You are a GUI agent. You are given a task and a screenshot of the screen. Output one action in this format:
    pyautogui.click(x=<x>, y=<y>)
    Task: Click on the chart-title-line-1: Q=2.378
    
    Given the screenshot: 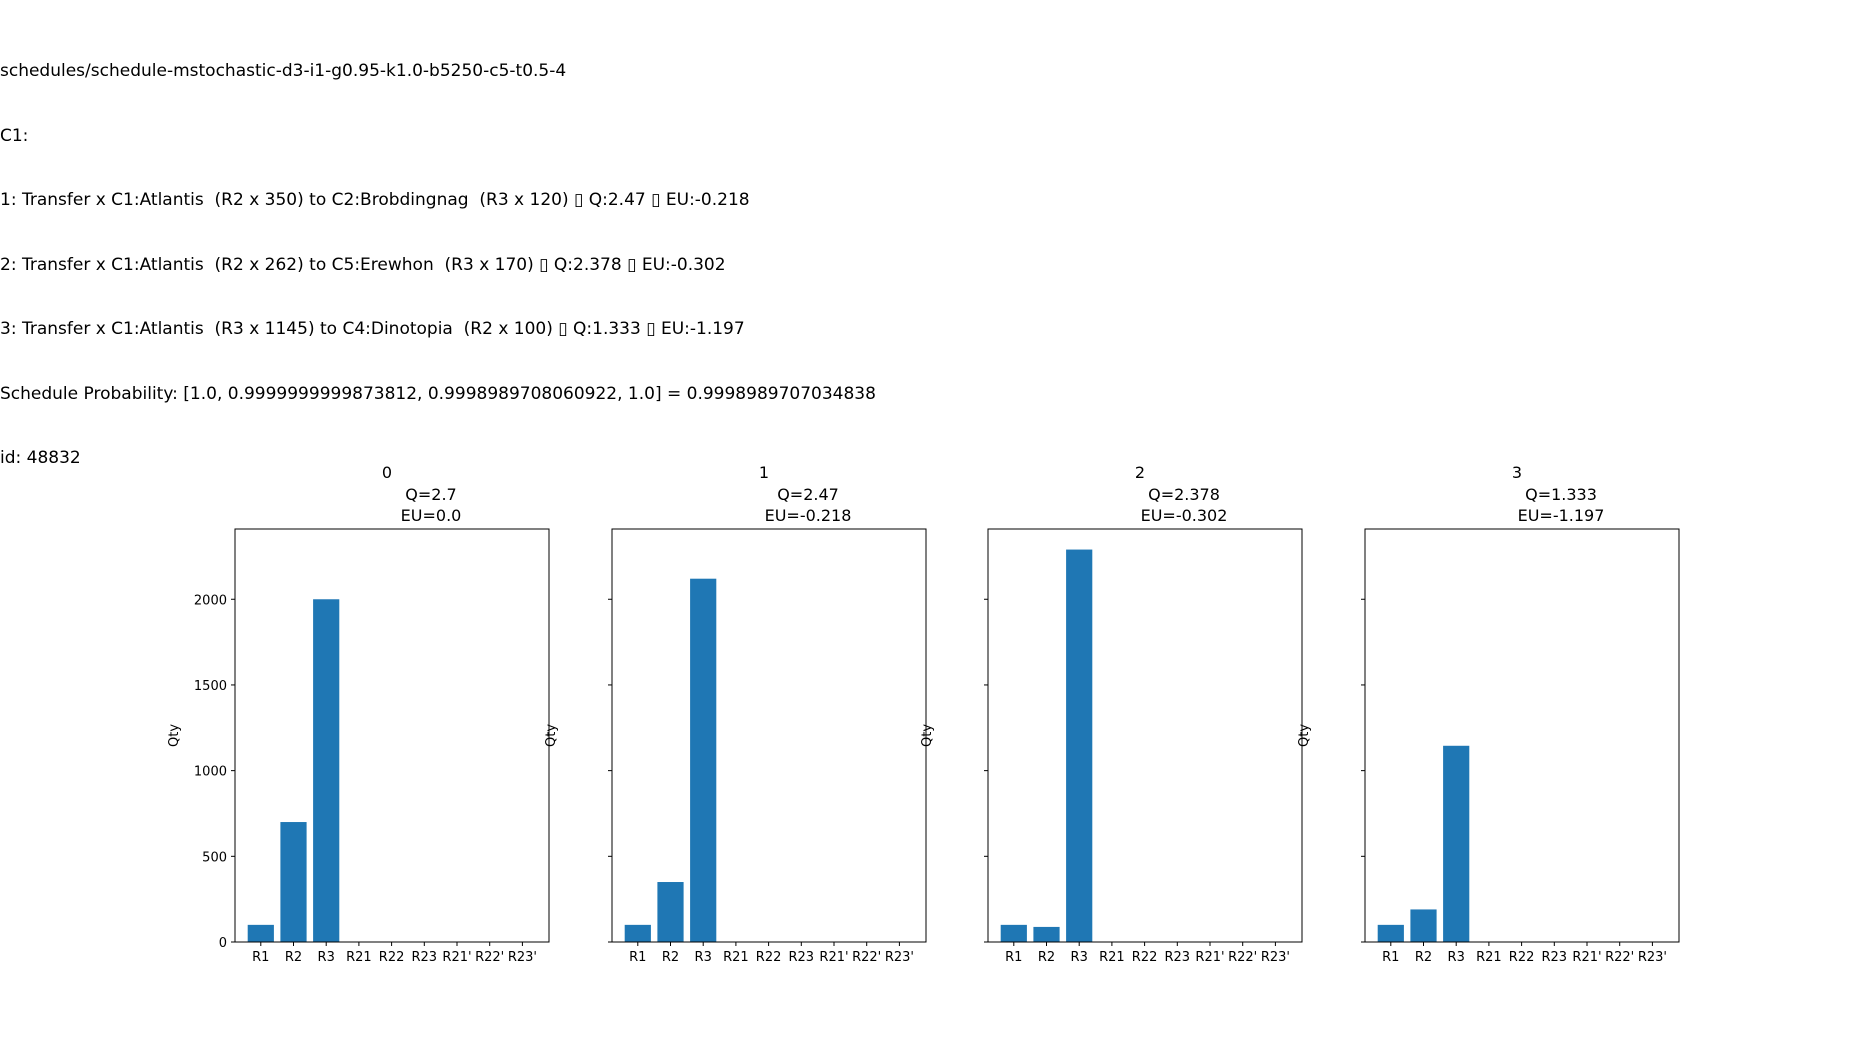 What is the action you would take?
    pyautogui.click(x=1184, y=494)
    